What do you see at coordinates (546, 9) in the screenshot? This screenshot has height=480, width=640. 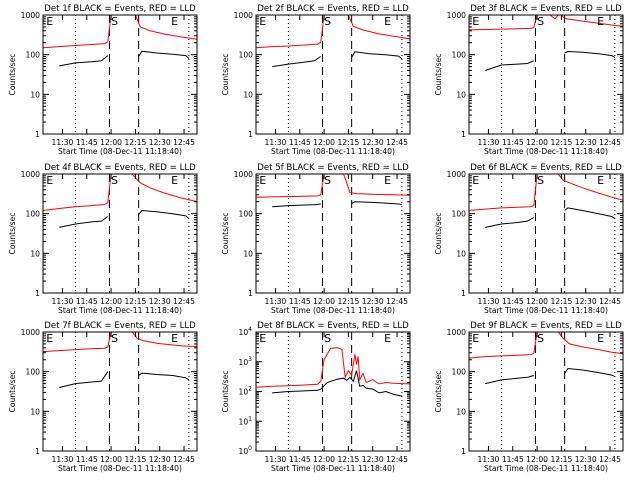 I see `chart-title: Det 3f BLACK = Events, RED = LLD` at bounding box center [546, 9].